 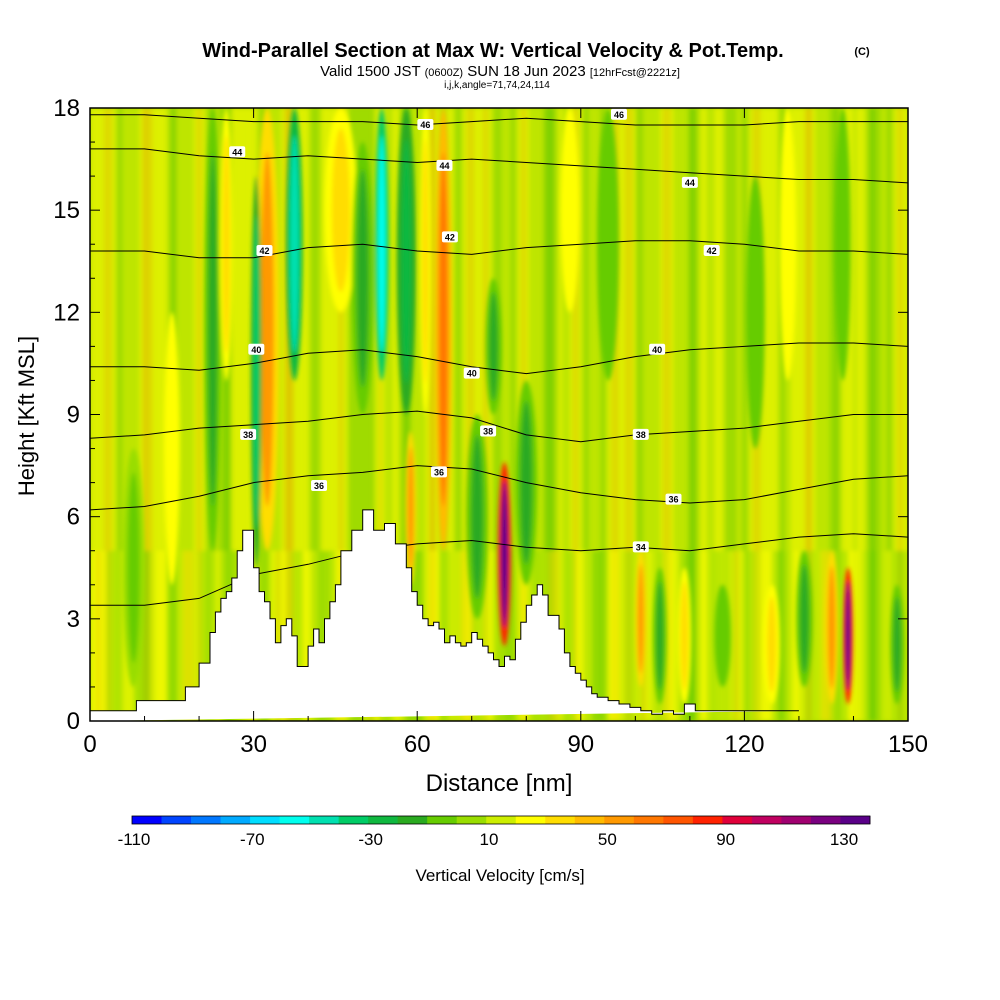 I want to click on forecast-label: [12hrFcst@2221z], so click(x=635, y=73).